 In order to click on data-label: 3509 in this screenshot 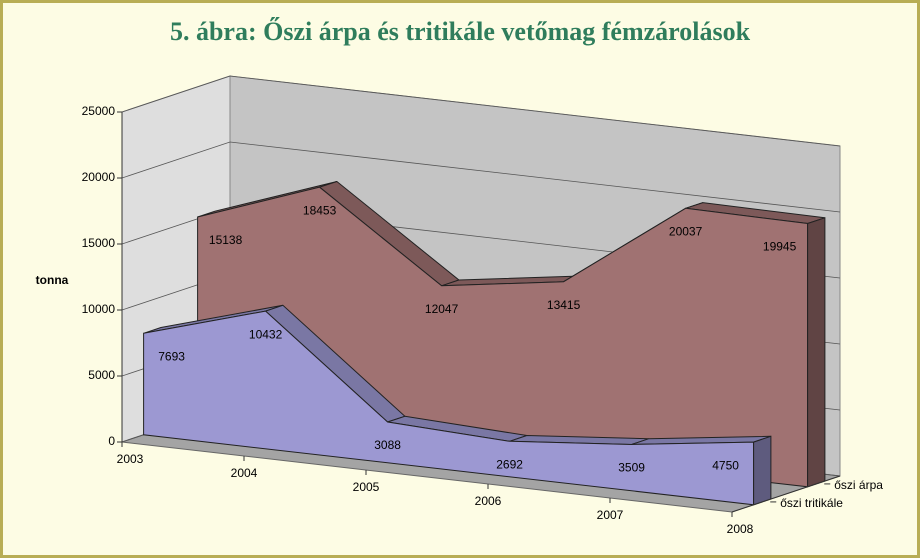, I will do `click(631, 468)`.